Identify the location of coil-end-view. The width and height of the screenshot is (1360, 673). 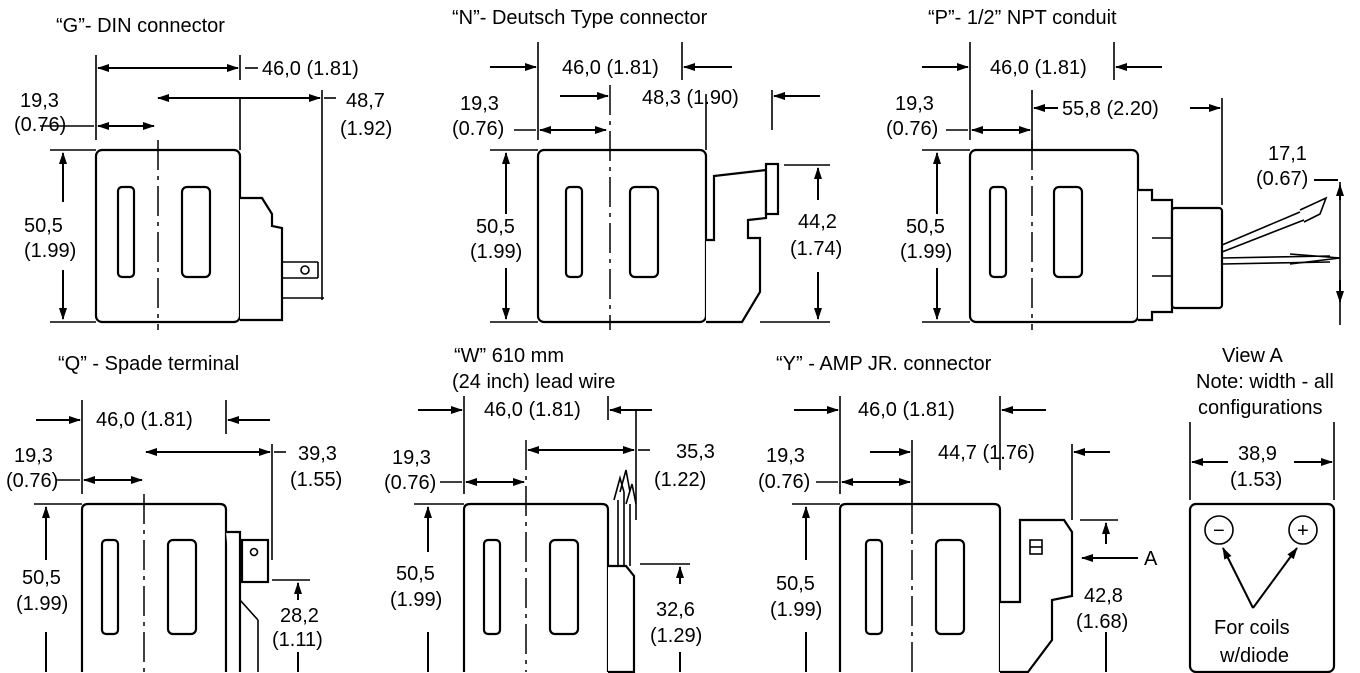
(1262, 587).